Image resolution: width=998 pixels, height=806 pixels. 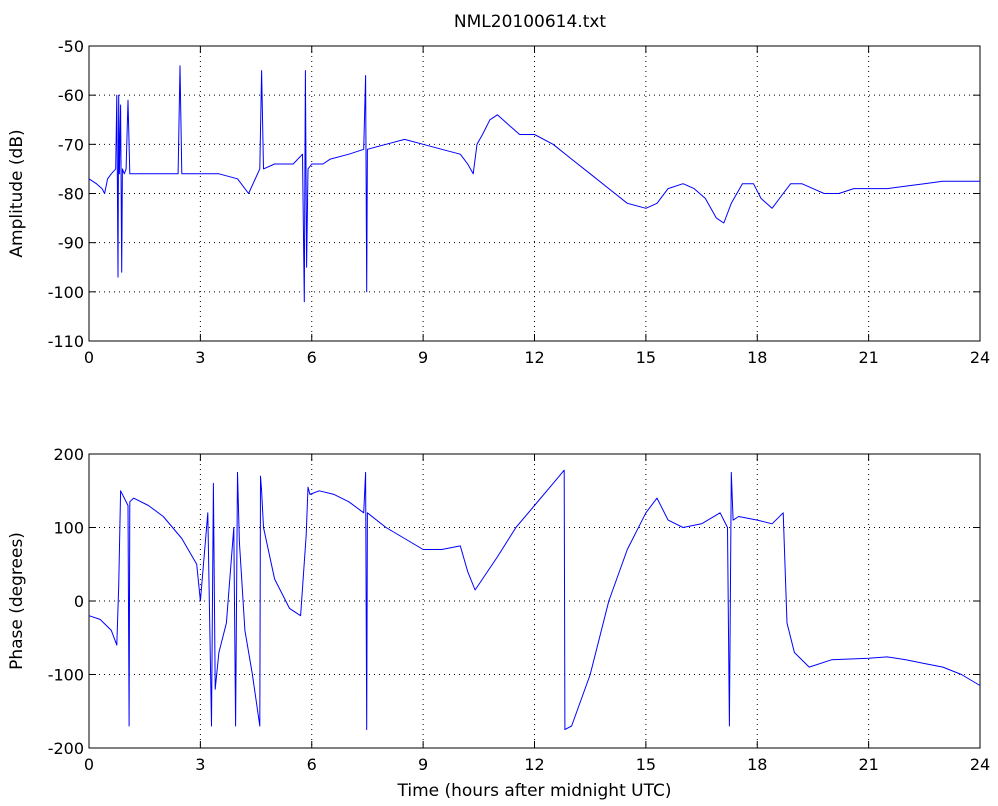 What do you see at coordinates (89, 357) in the screenshot?
I see `amplitude-x-tick-label: 0` at bounding box center [89, 357].